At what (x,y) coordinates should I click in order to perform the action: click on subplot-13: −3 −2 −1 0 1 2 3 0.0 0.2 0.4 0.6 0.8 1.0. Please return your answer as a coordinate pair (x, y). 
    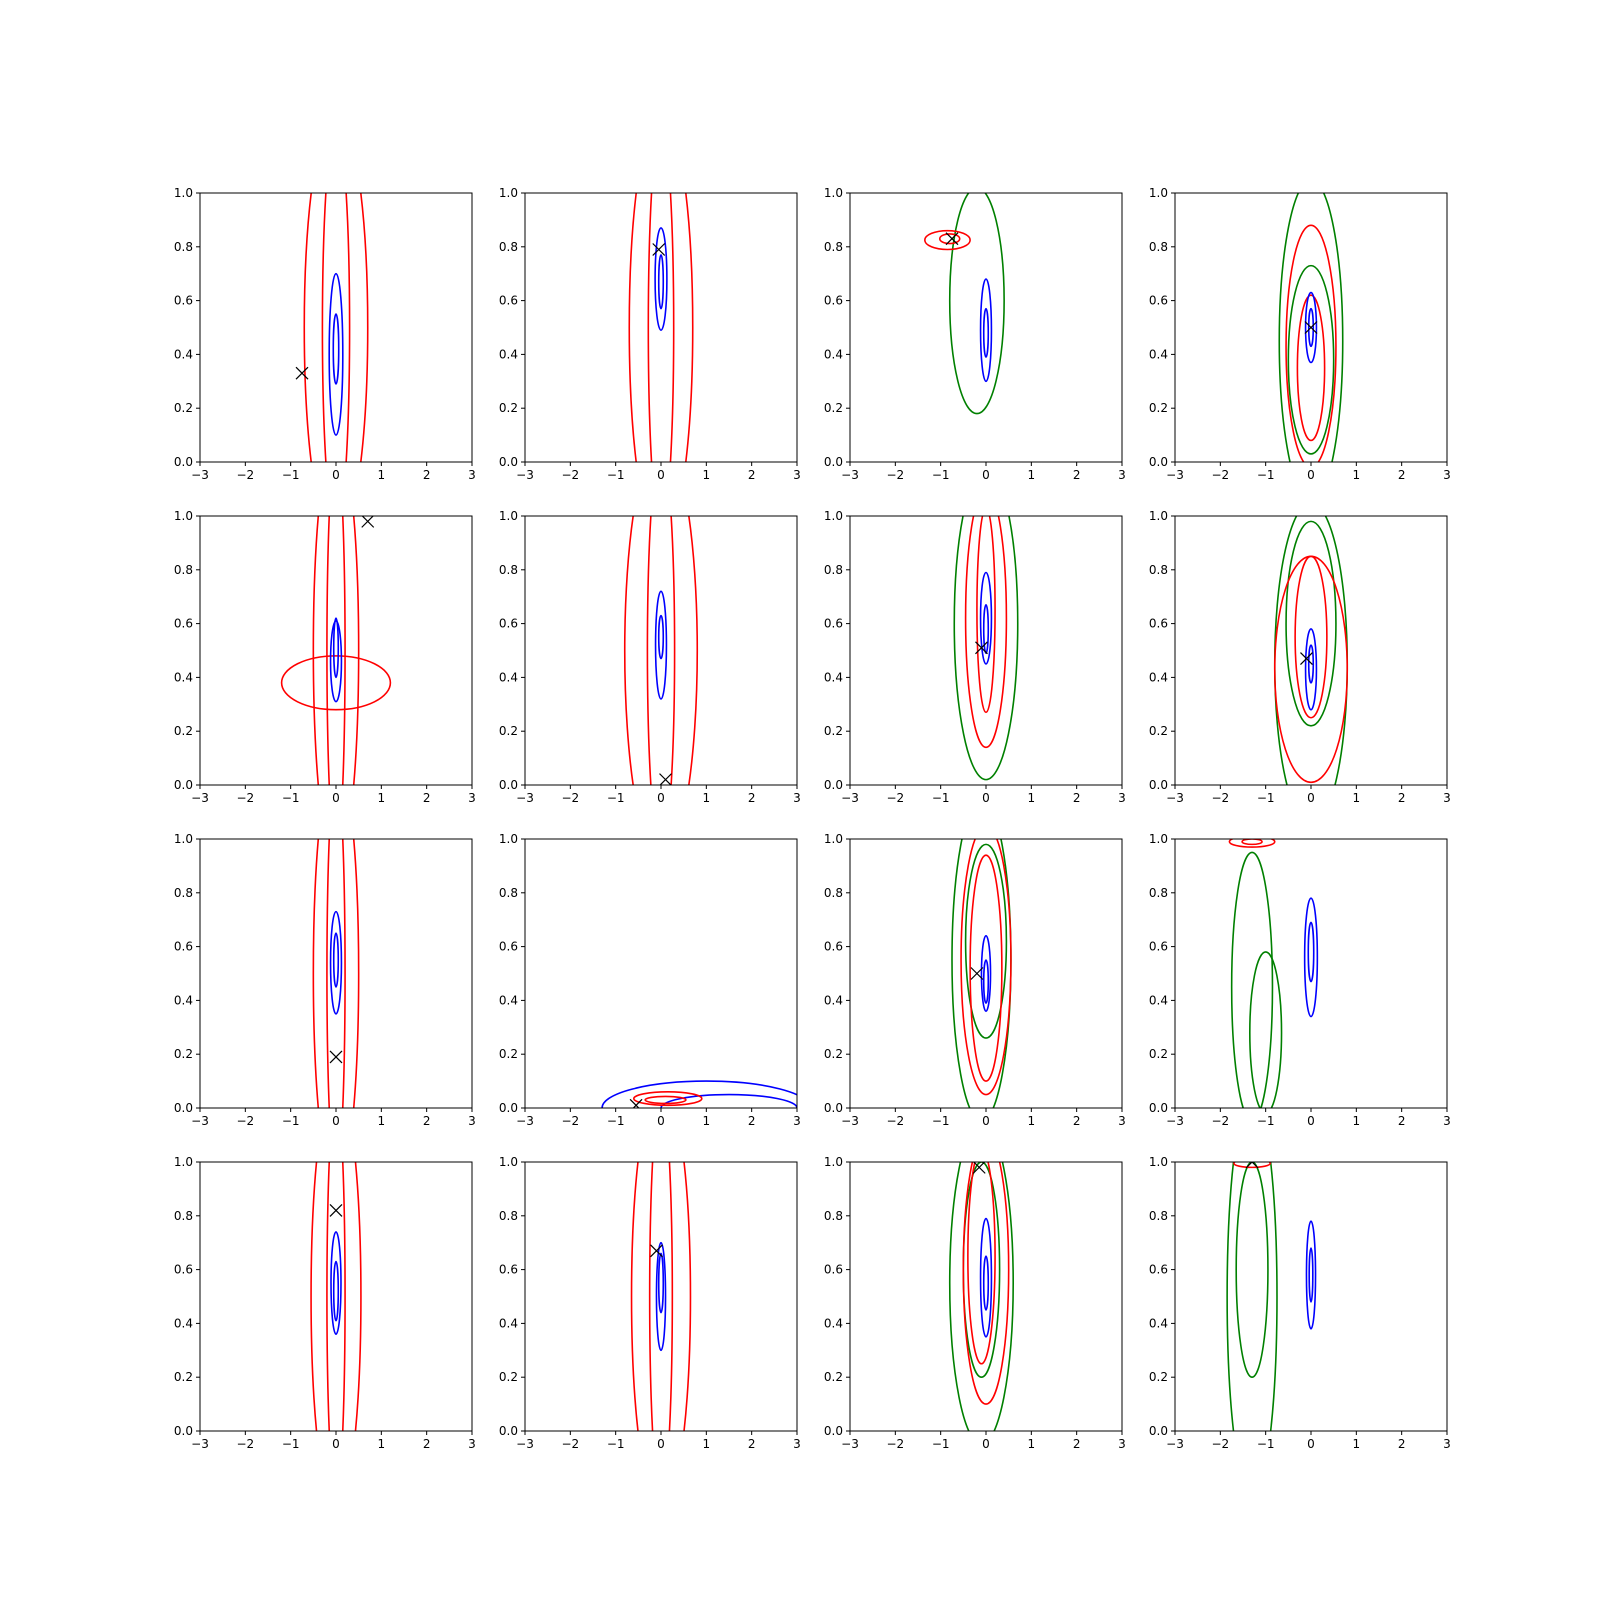
    Looking at the image, I should click on (325, 1303).